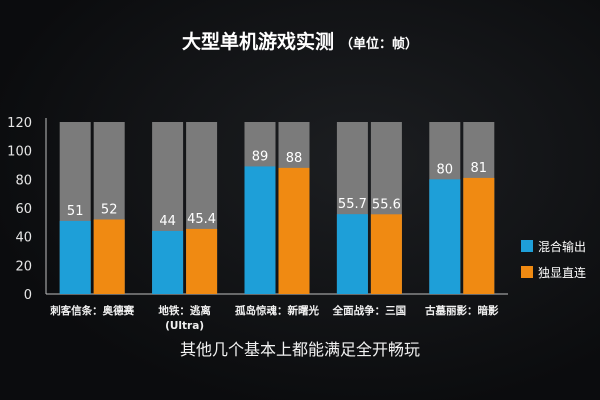 The width and height of the screenshot is (600, 400). What do you see at coordinates (379, 44) in the screenshot?
I see `chart-unit-note: （单位：帧）` at bounding box center [379, 44].